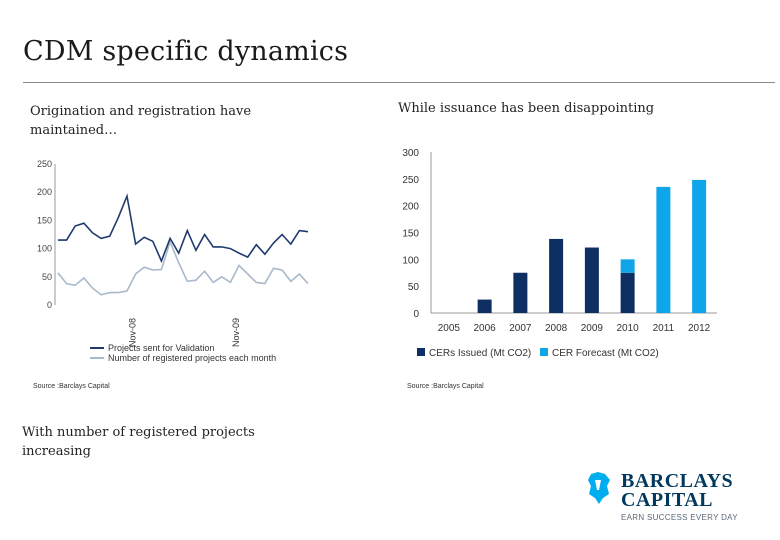 The image size is (780, 540). I want to click on bar-chart-x-tick-label: 2005, so click(449, 328).